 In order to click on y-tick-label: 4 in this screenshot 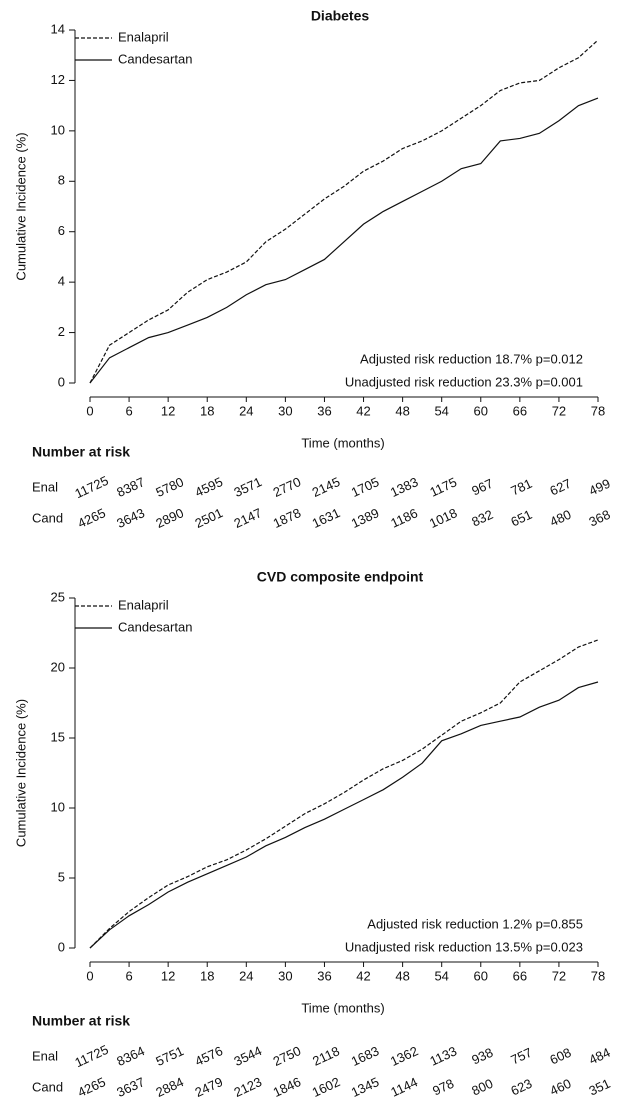, I will do `click(61, 281)`.